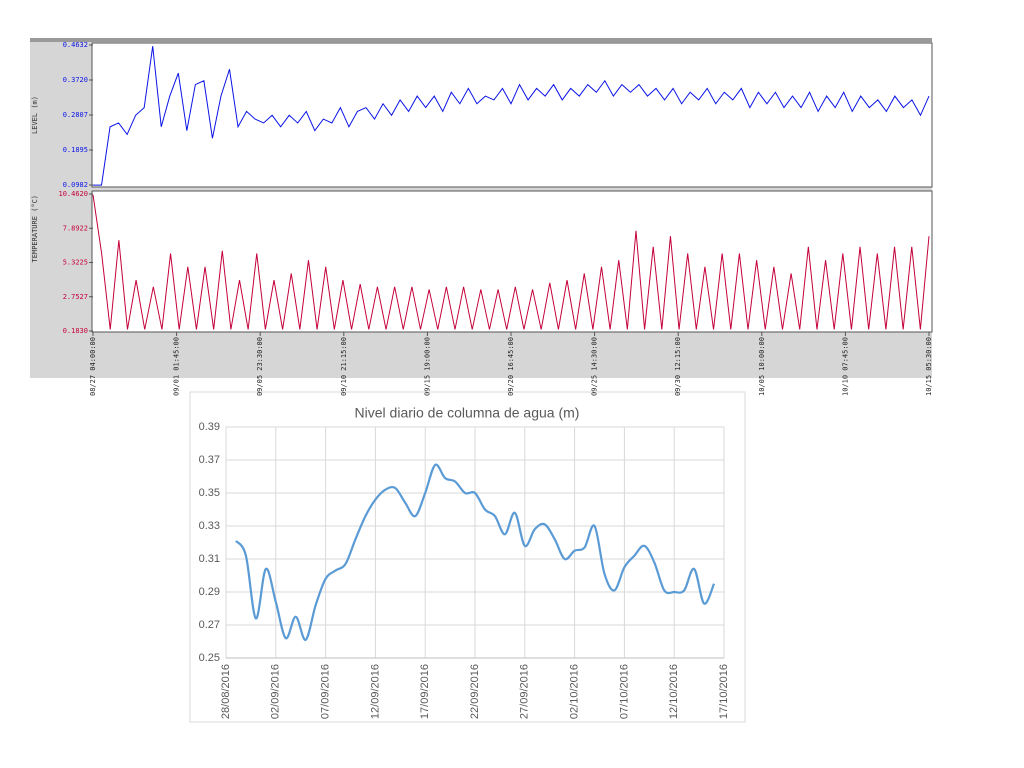 The image size is (1024, 768). Describe the element at coordinates (209, 625) in the screenshot. I see `y-tick-label: 0.27` at that location.